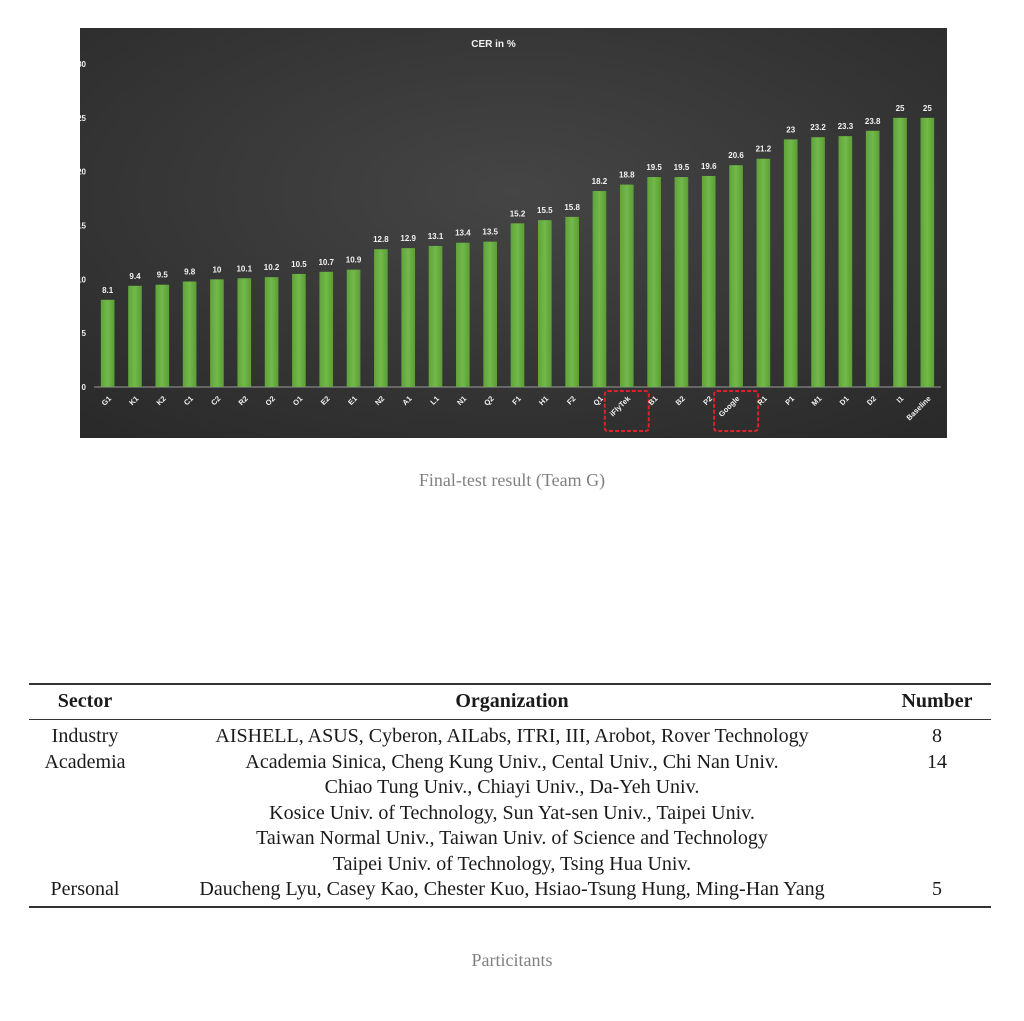  I want to click on bar-value-label: 12.9, so click(408, 238).